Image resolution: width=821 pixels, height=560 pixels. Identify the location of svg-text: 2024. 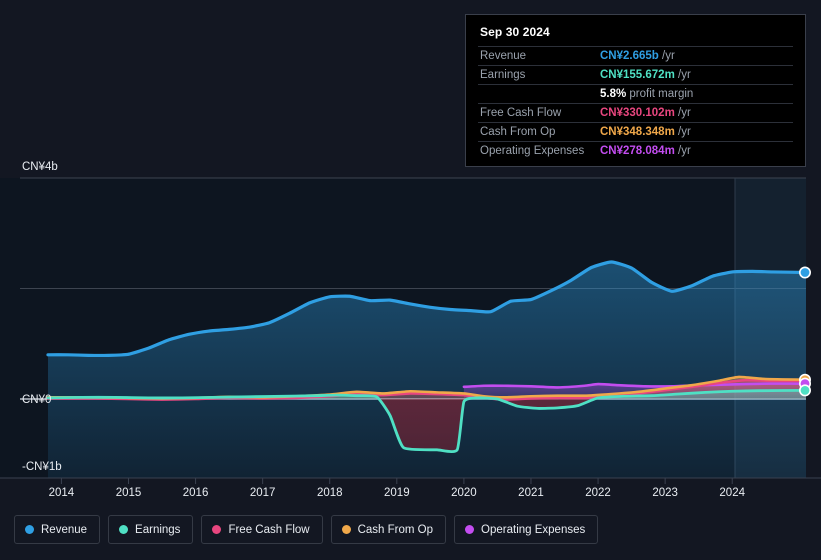
(732, 493).